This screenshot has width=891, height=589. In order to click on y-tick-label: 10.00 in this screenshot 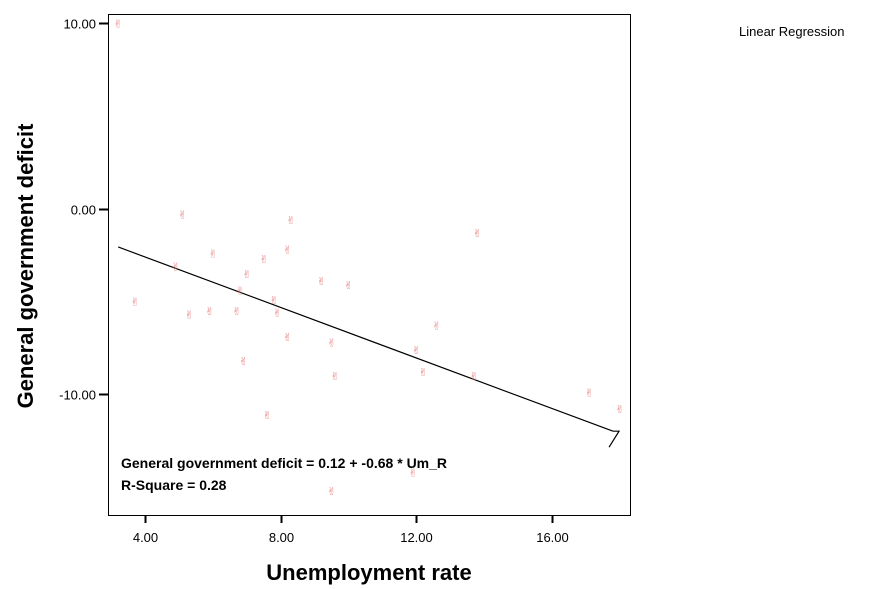, I will do `click(79, 24)`.